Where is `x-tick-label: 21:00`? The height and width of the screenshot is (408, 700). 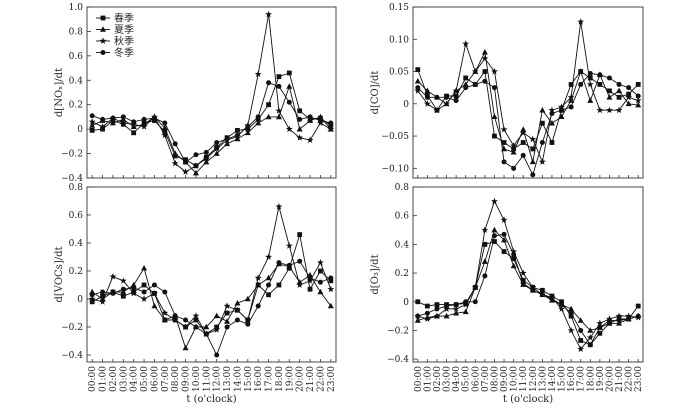 x-tick-label: 21:00 is located at coordinates (311, 379).